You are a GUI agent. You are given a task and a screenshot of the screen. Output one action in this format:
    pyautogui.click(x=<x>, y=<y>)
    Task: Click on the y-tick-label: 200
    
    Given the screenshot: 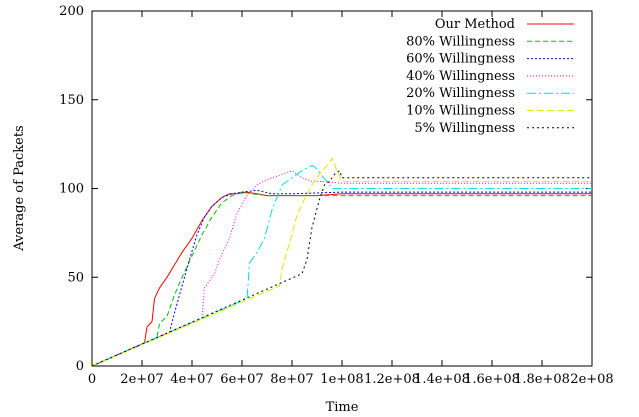 What is the action you would take?
    pyautogui.click(x=71, y=11)
    